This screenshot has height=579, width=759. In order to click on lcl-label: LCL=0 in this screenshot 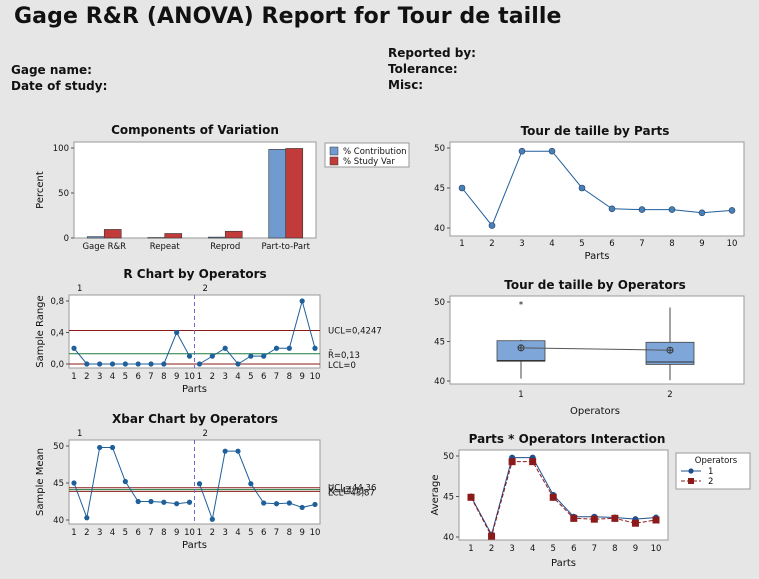, I will do `click(342, 366)`.